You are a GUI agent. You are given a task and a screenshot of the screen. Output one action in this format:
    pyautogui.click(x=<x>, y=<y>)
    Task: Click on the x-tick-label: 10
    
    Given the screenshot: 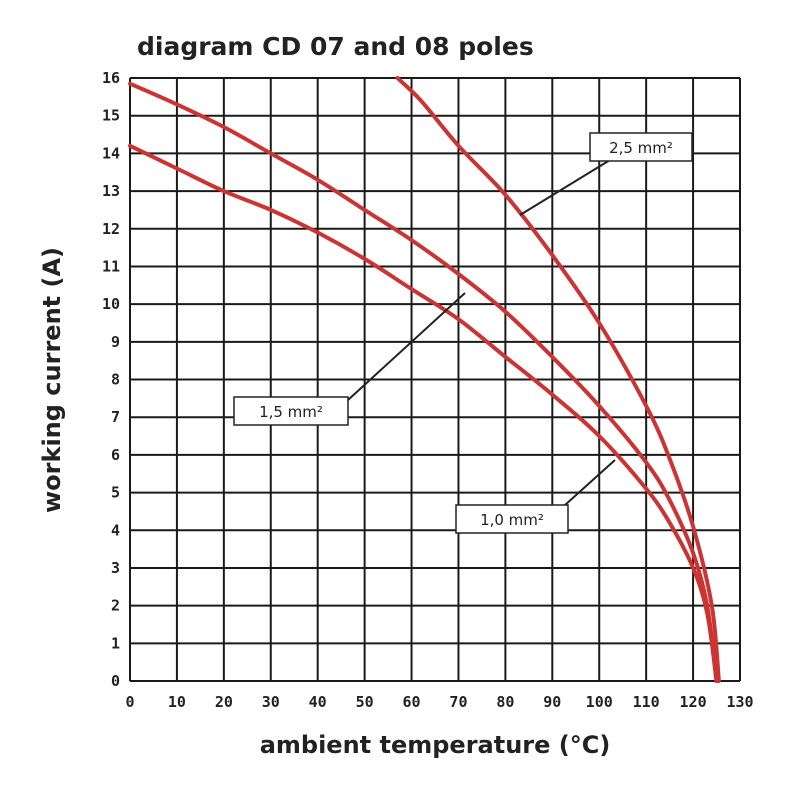 What is the action you would take?
    pyautogui.click(x=177, y=702)
    